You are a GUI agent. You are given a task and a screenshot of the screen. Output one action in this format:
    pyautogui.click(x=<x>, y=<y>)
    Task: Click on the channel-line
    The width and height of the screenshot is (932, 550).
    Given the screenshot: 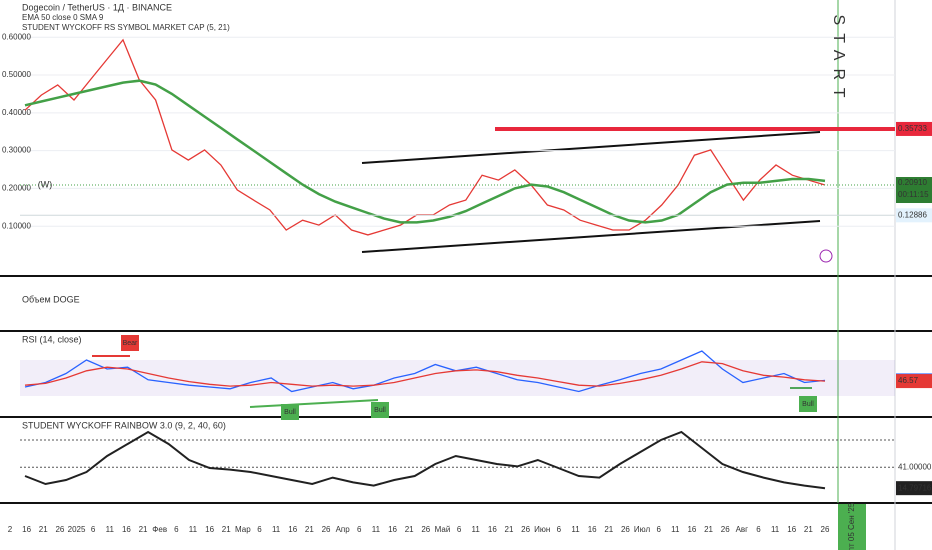 What is the action you would take?
    pyautogui.click(x=591, y=147)
    